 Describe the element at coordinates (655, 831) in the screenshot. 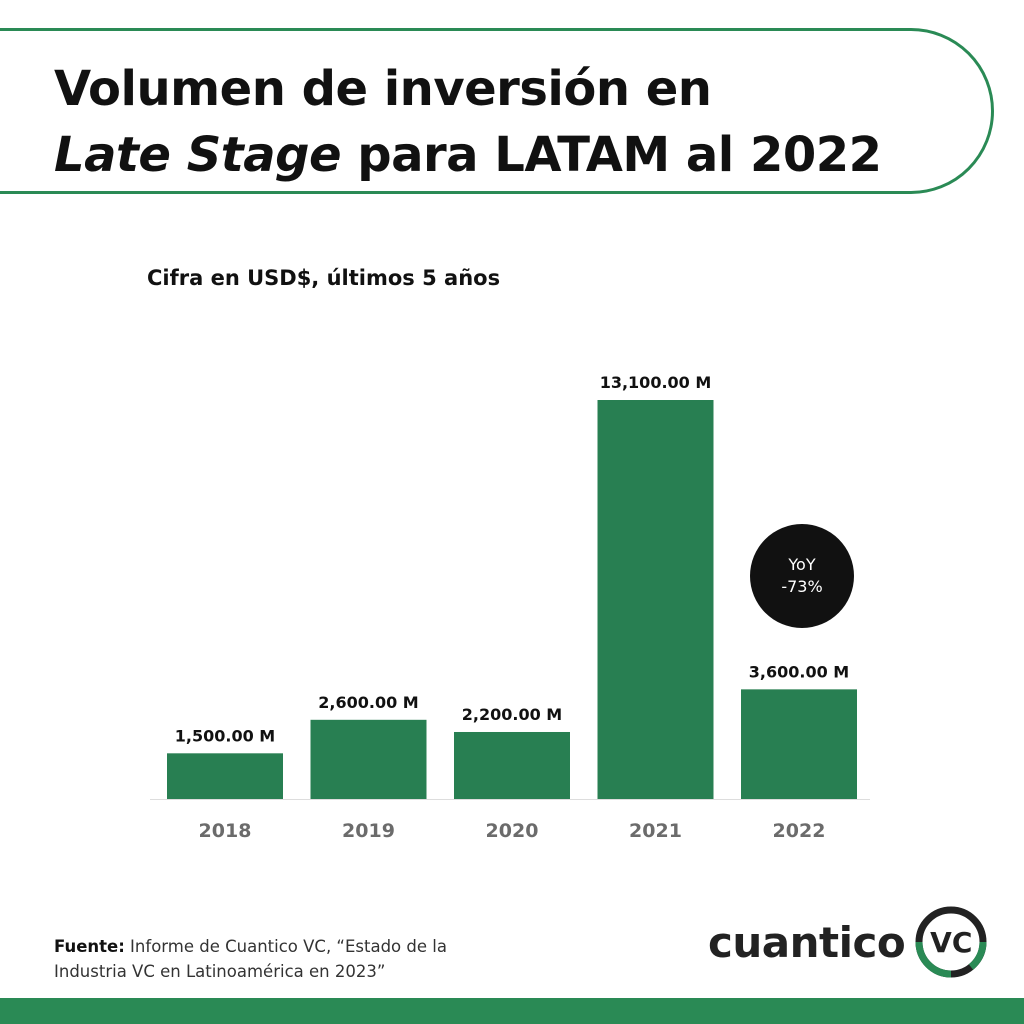

I see `x-tick-2021: 2021` at that location.